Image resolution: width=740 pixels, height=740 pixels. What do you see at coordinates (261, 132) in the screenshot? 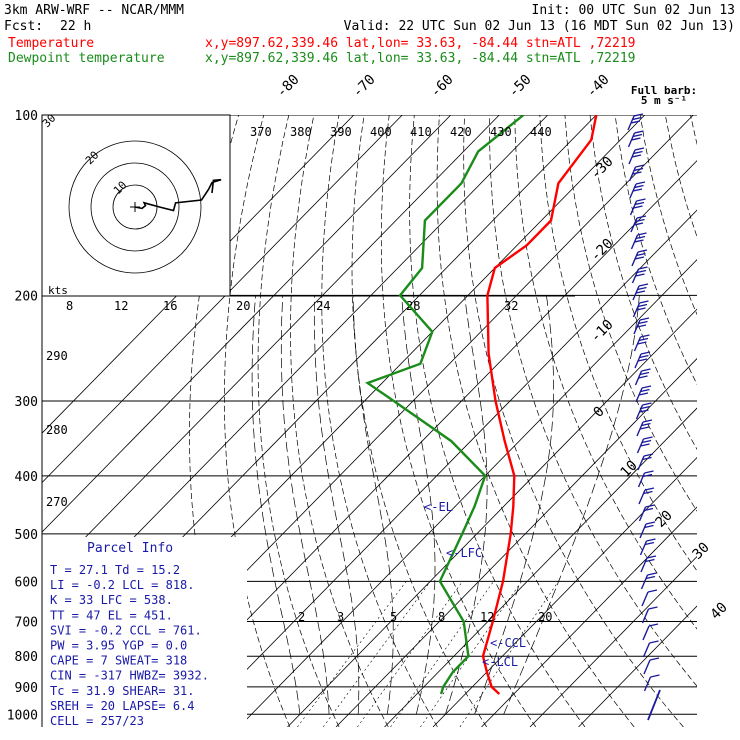
I see `theta-label: 370` at bounding box center [261, 132].